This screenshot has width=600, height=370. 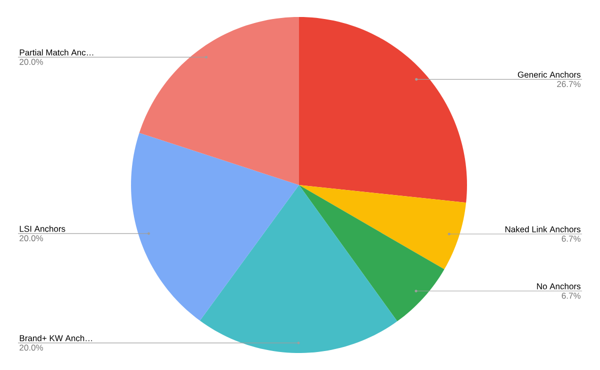 What do you see at coordinates (568, 84) in the screenshot?
I see `data-label: 26.7%` at bounding box center [568, 84].